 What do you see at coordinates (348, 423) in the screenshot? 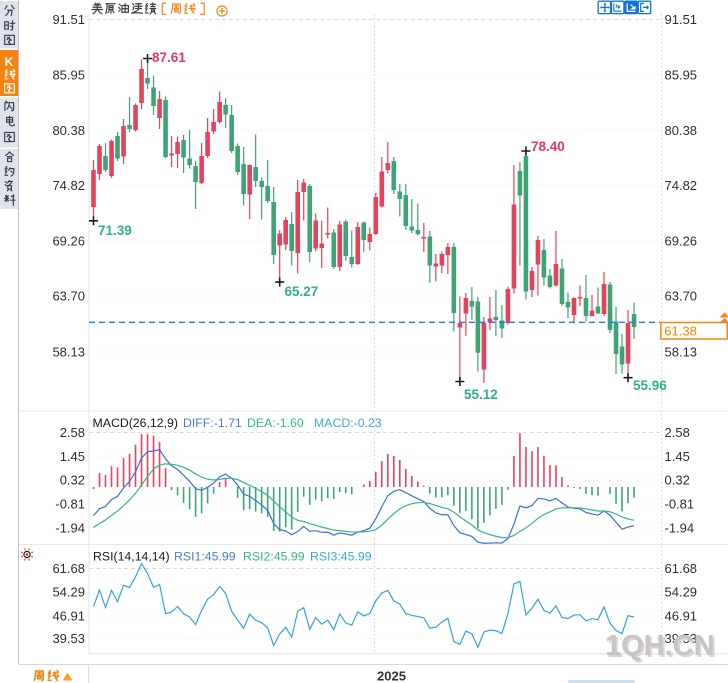
I see `svg-text: MACD:-0.23` at bounding box center [348, 423].